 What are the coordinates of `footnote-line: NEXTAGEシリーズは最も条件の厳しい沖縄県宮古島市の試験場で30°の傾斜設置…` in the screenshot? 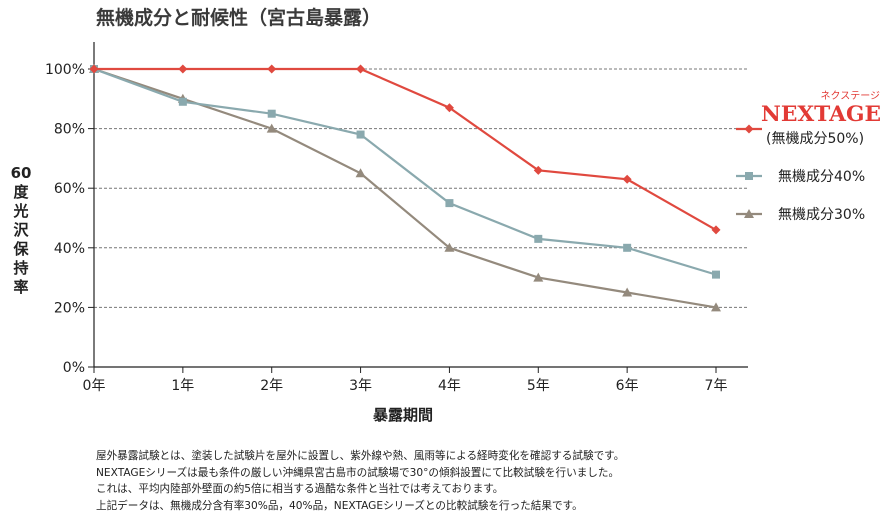 It's located at (358, 472).